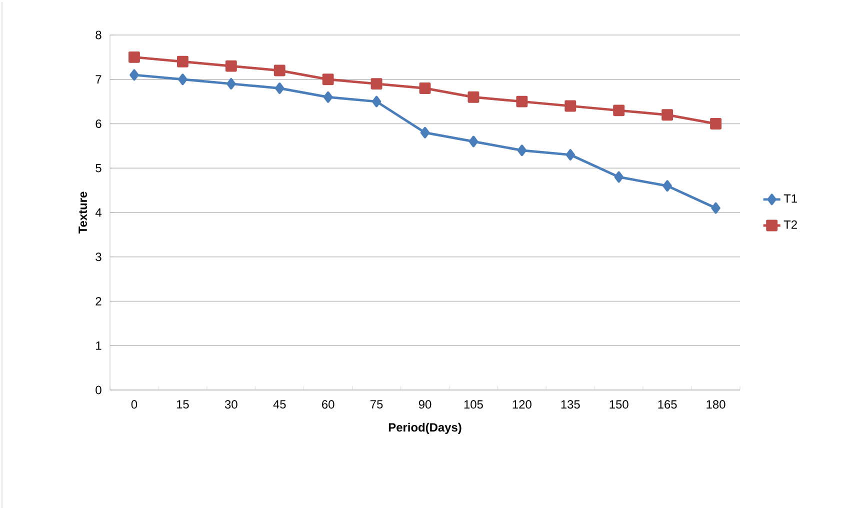 The width and height of the screenshot is (863, 510). What do you see at coordinates (328, 404) in the screenshot?
I see `x-tick-label: 60` at bounding box center [328, 404].